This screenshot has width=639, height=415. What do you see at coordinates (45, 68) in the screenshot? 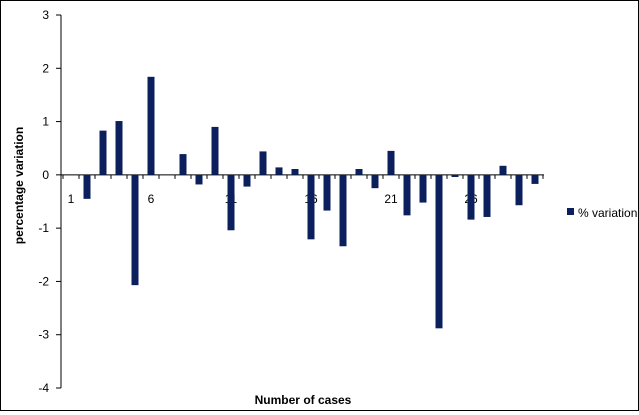
I see `y-tick-label: 2` at bounding box center [45, 68].